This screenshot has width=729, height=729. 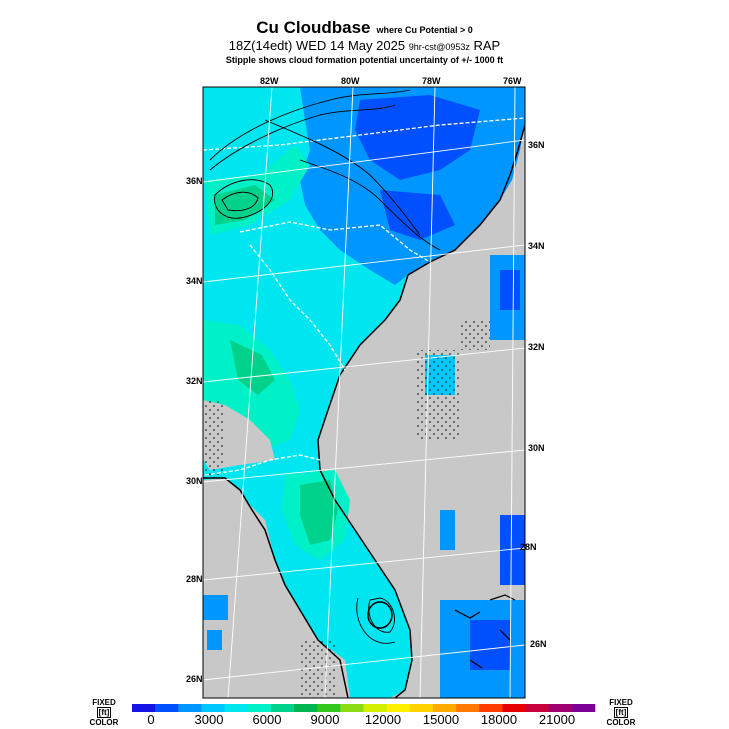 What do you see at coordinates (319, 512) in the screenshot?
I see `land-field-green-fl` at bounding box center [319, 512].